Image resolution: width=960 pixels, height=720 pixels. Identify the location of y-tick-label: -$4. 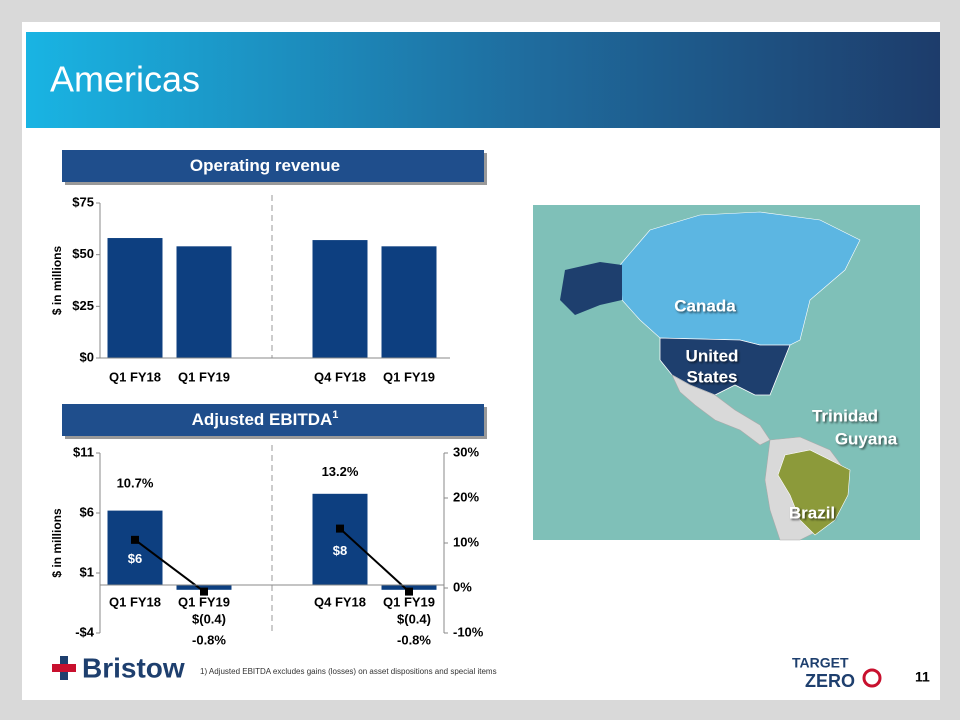
(85, 631).